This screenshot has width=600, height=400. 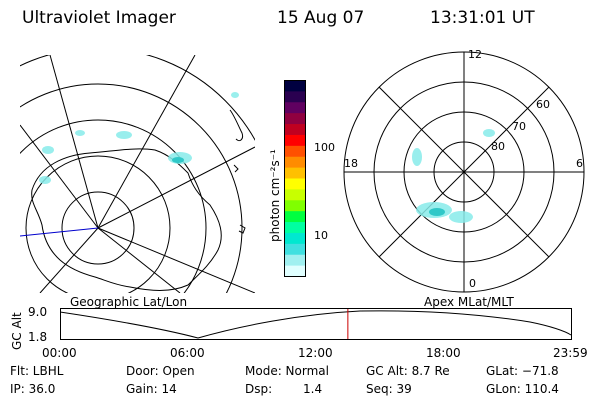 What do you see at coordinates (321, 18) in the screenshot?
I see `date-label: 15 Aug 07` at bounding box center [321, 18].